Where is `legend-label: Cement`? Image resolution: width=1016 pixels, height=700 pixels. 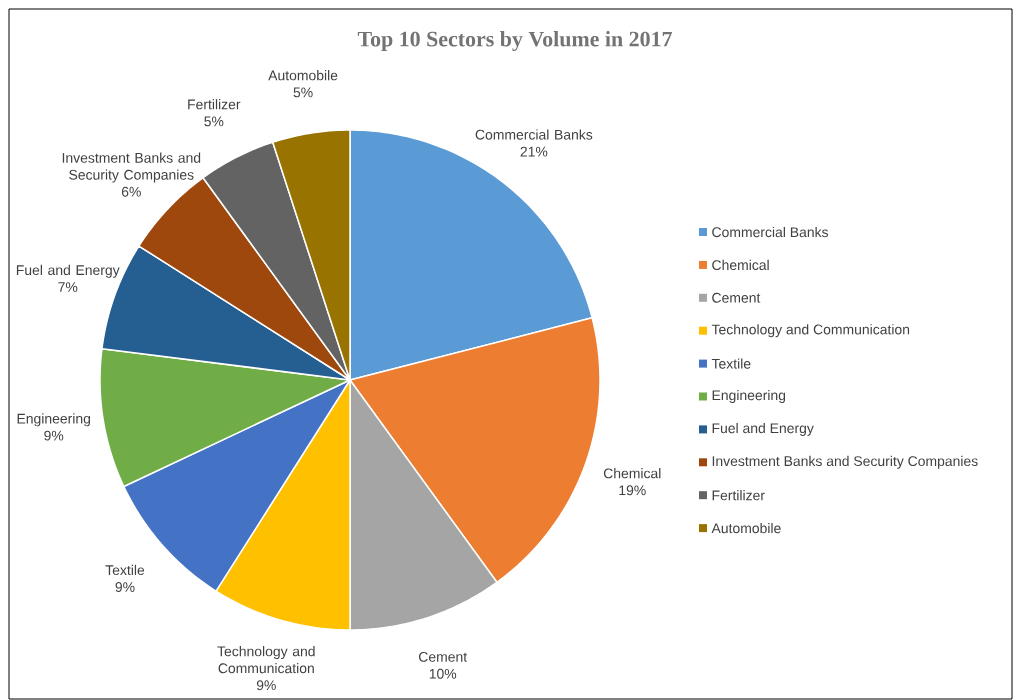 legend-label: Cement is located at coordinates (736, 297).